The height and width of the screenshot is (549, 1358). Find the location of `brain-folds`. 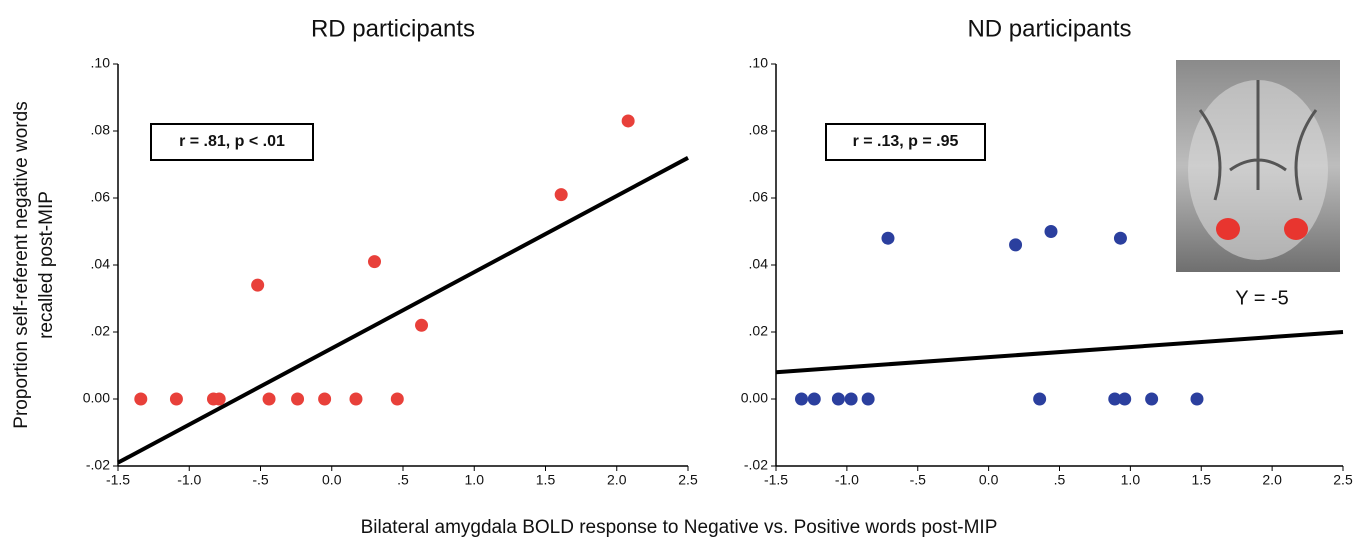

brain-folds is located at coordinates (1258, 140).